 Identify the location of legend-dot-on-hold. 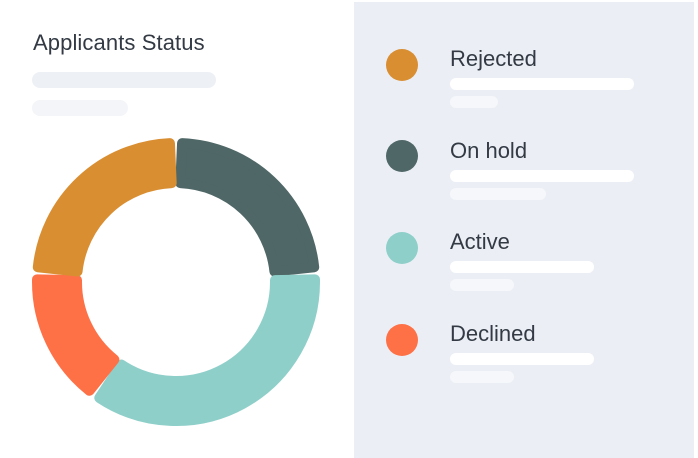
(402, 156).